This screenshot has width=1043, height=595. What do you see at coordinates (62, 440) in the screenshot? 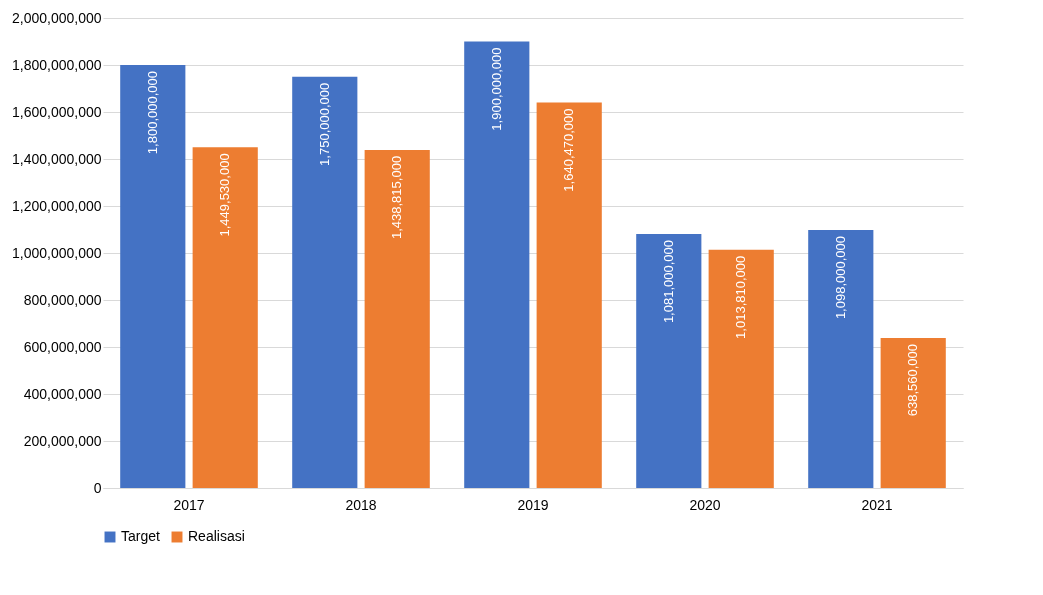
I see `y-tick-label: 200,000,000` at bounding box center [62, 440].